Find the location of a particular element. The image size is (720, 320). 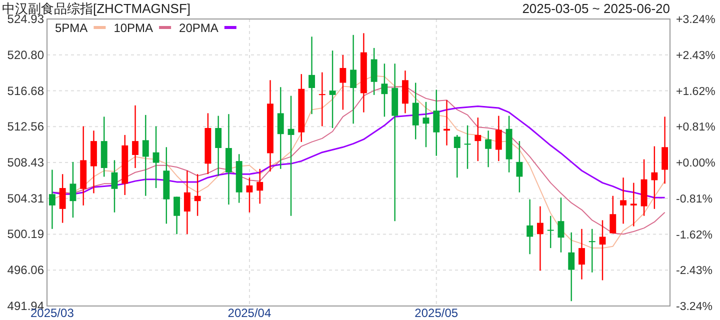

y-tick-label: 512.56 is located at coordinates (25, 127).